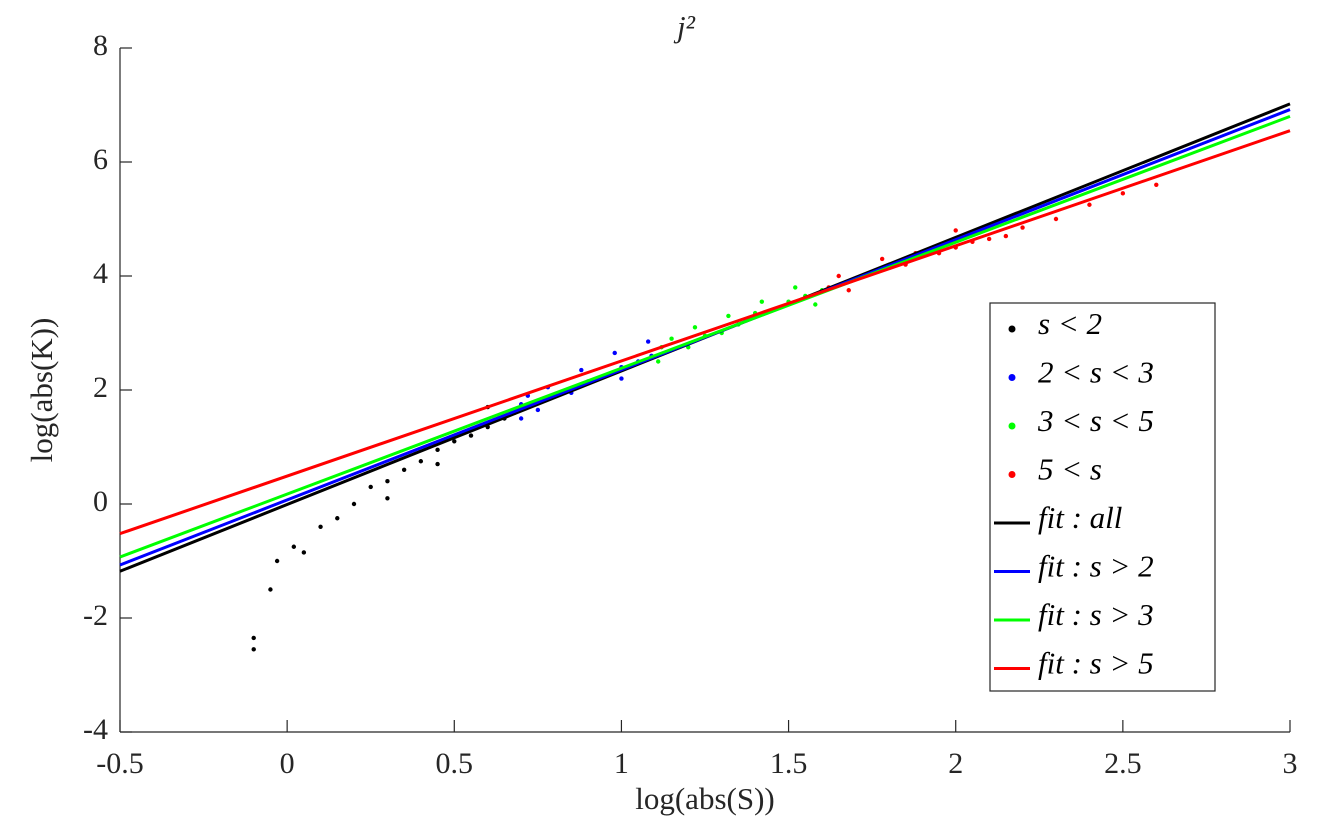  I want to click on legend-label: fit : all, so click(1080, 517).